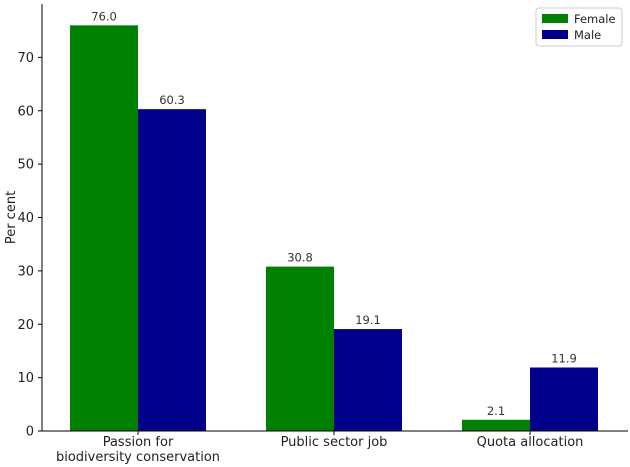  Describe the element at coordinates (300, 258) in the screenshot. I see `data-label-female-1: 30.8` at that location.